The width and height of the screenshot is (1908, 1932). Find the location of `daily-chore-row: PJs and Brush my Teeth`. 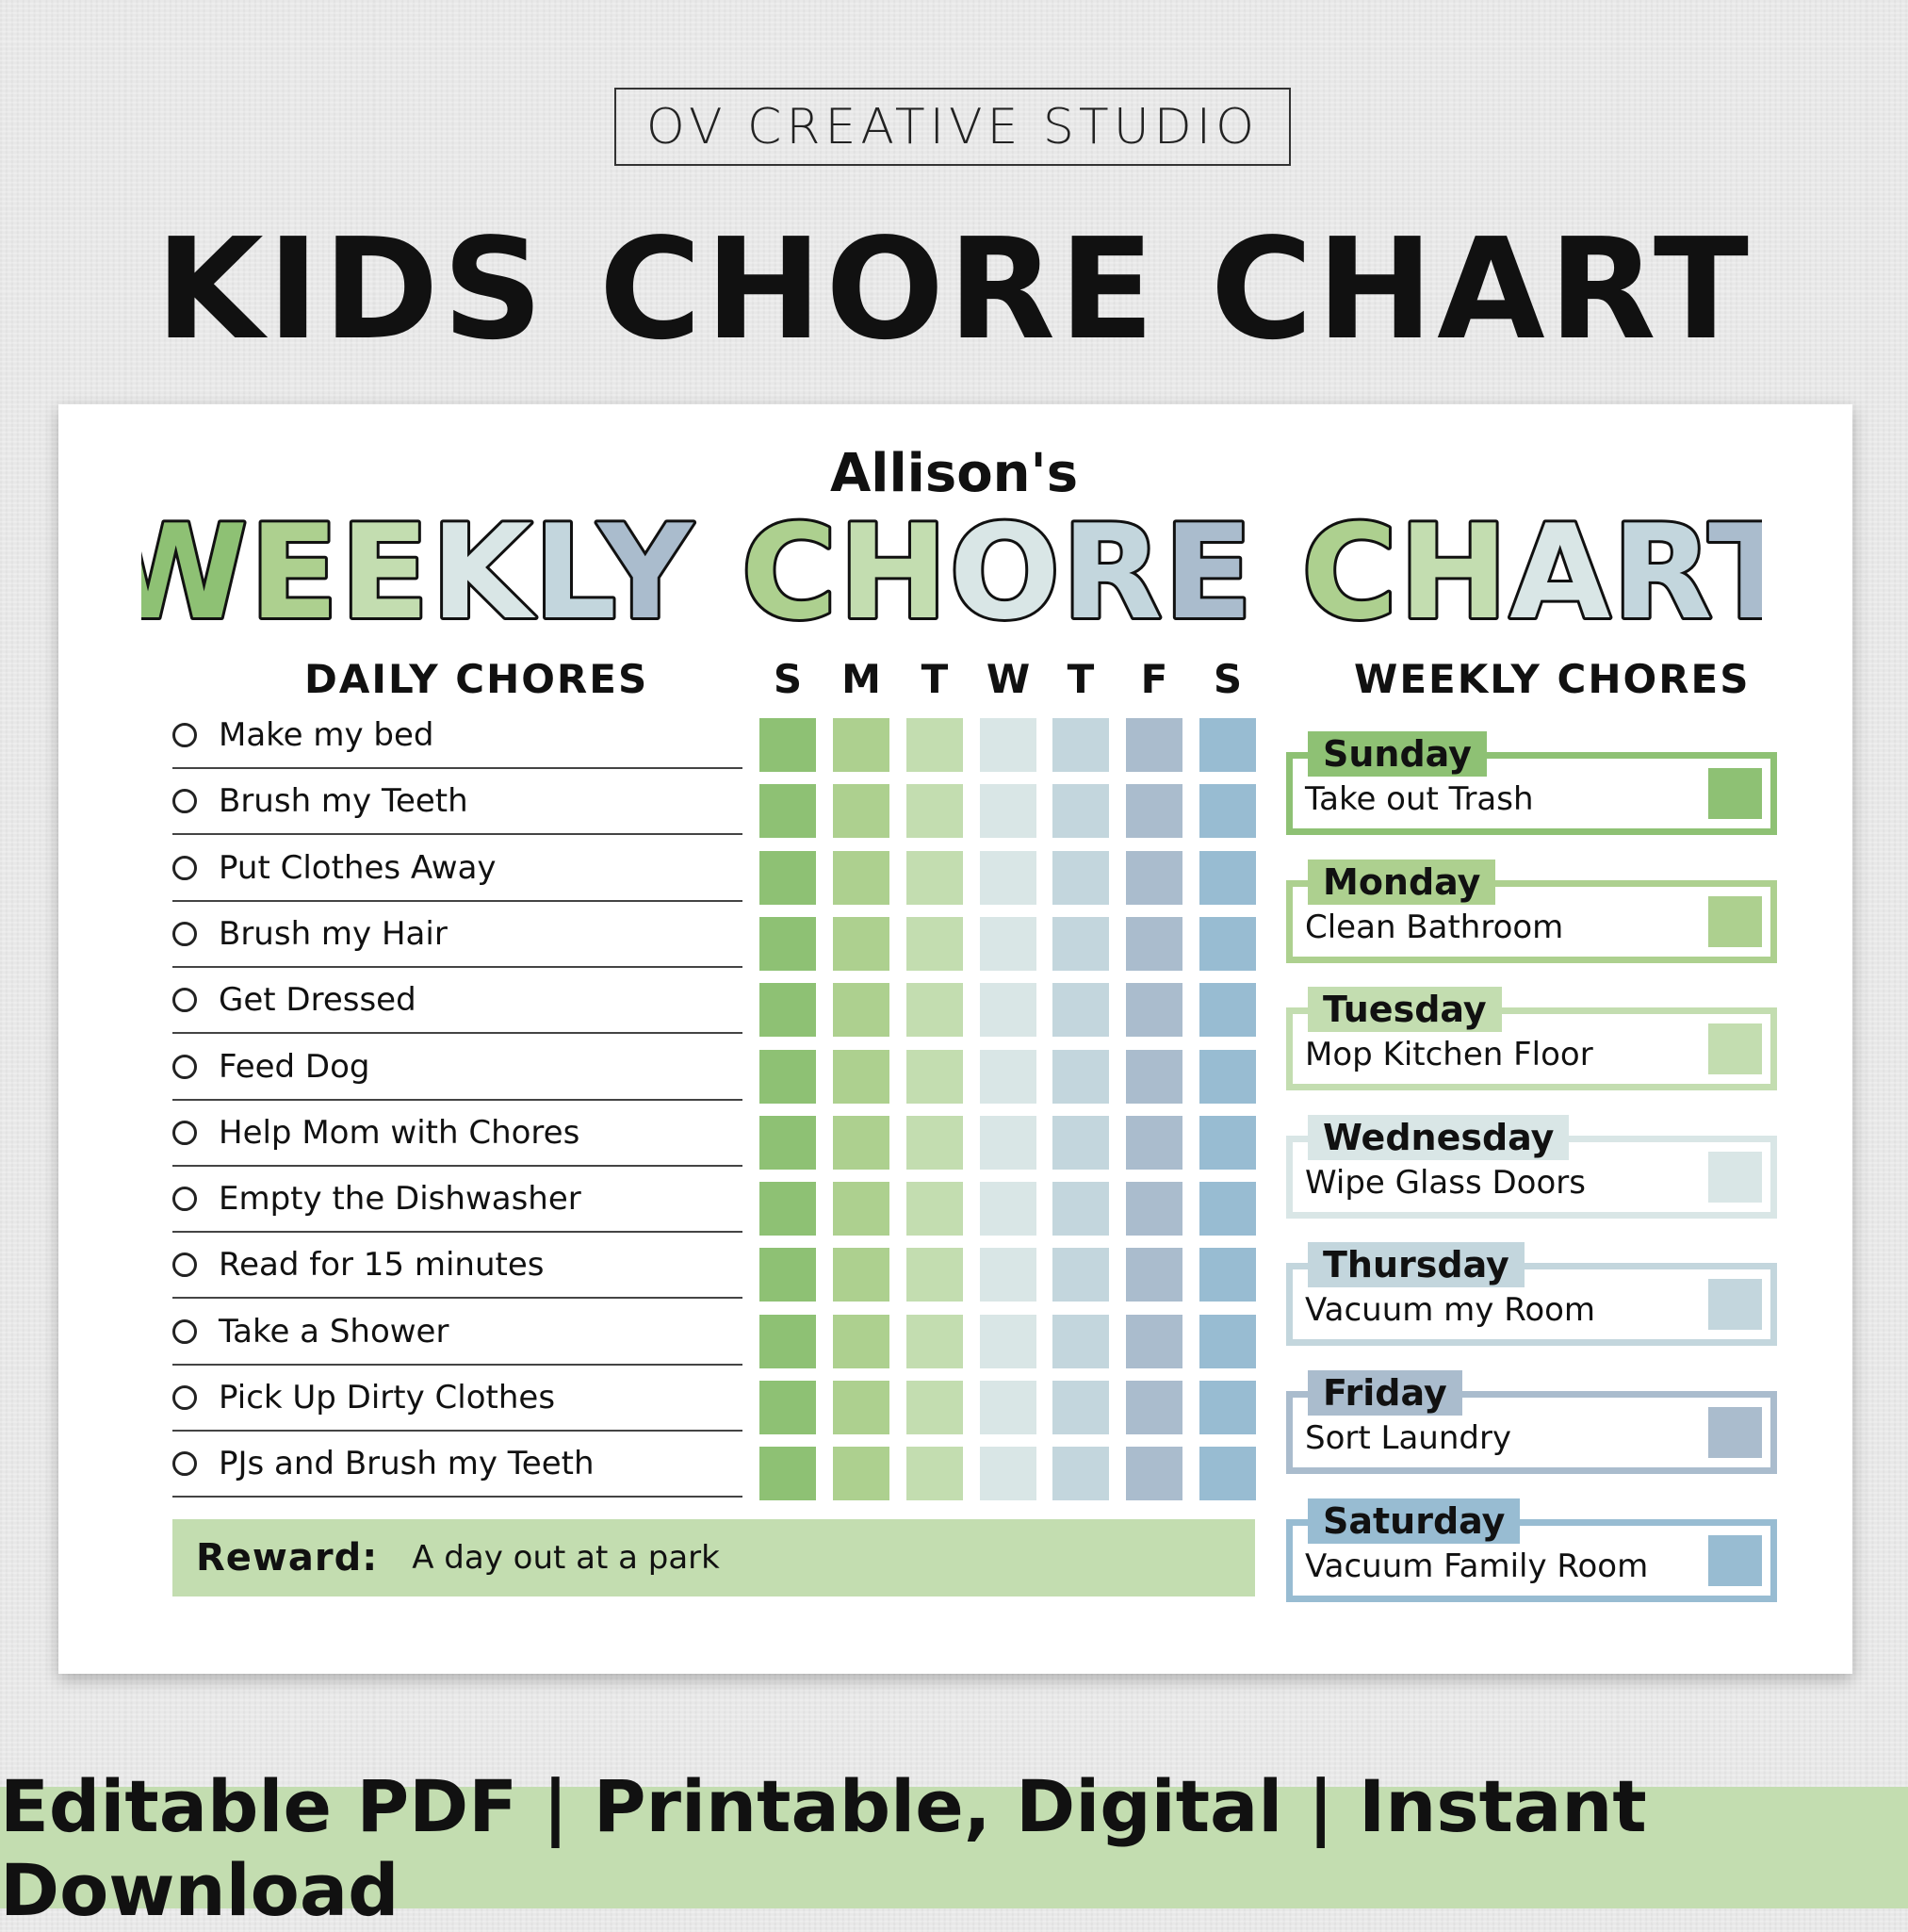

daily-chore-row: PJs and Brush my Teeth is located at coordinates (457, 1465).